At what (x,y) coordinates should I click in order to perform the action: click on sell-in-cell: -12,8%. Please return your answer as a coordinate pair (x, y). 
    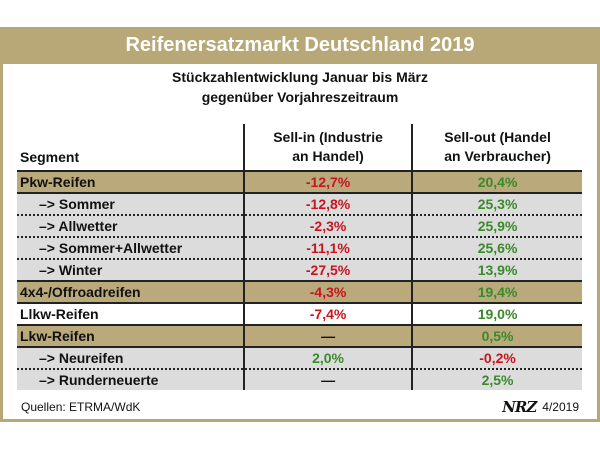
    Looking at the image, I should click on (327, 203).